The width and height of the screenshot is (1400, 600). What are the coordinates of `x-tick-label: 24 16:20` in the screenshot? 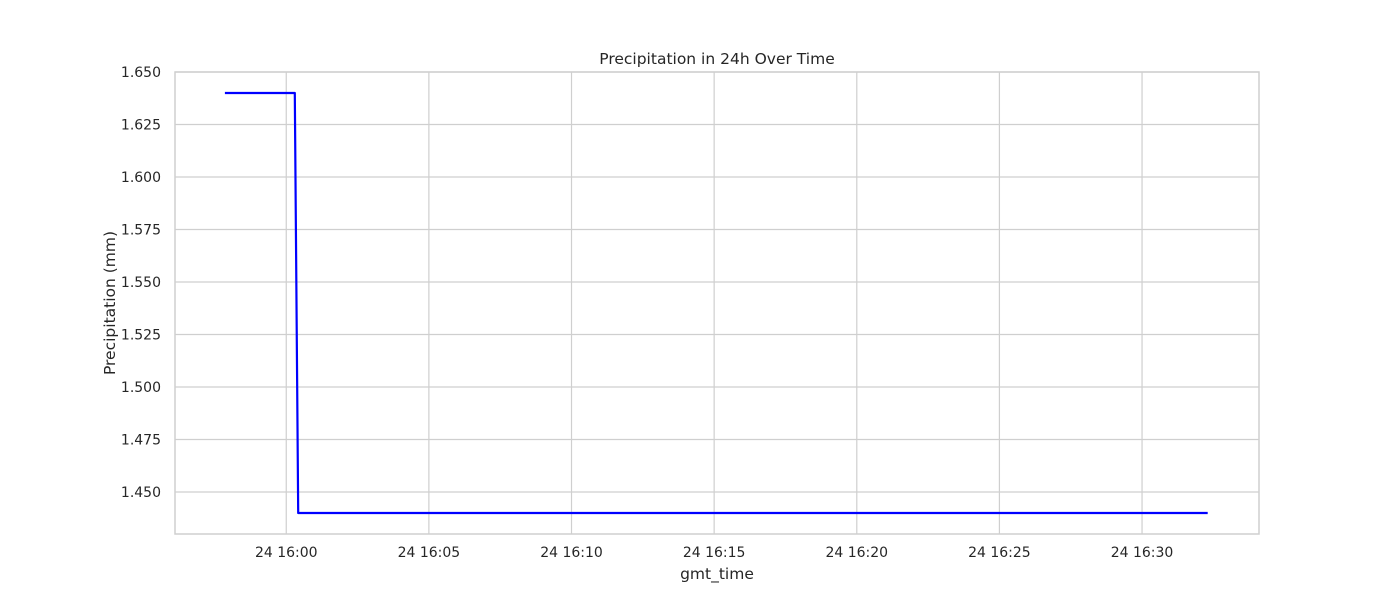 It's located at (856, 553).